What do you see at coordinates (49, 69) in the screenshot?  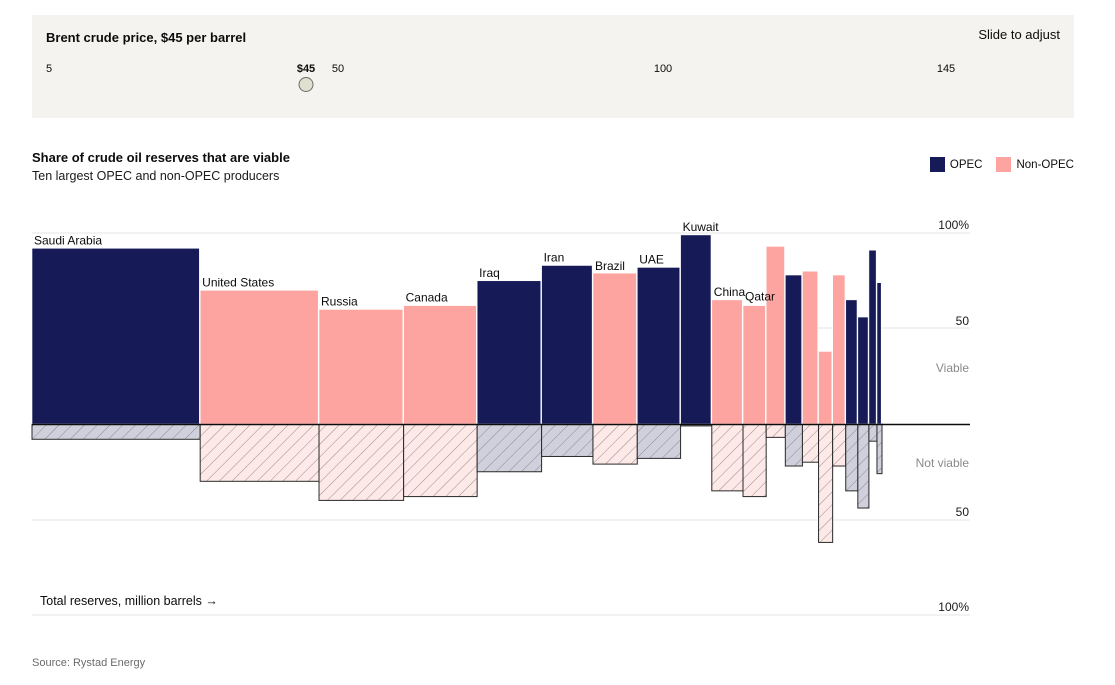 I see `slider-tick-min: 5` at bounding box center [49, 69].